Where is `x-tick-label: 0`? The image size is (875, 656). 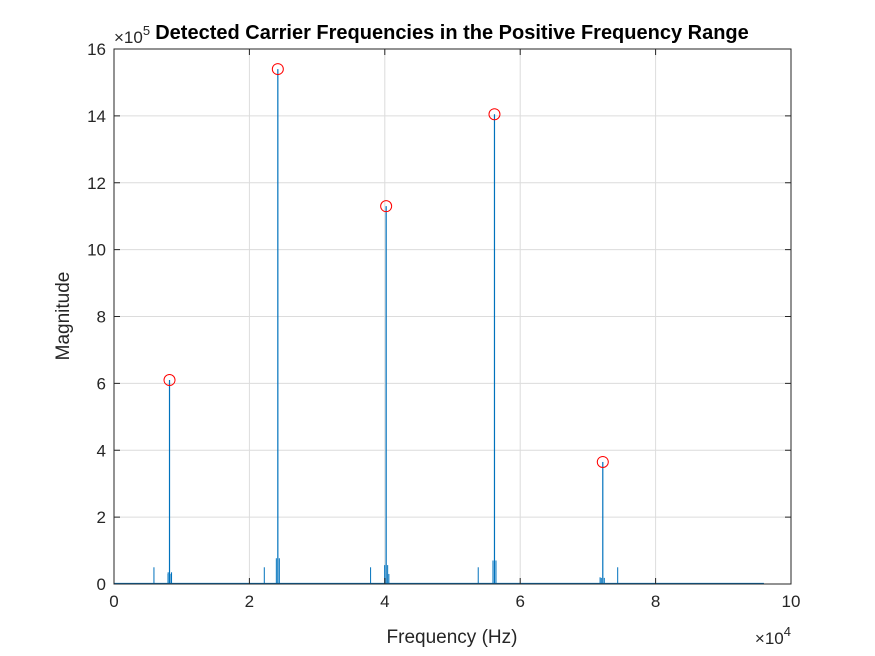 x-tick-label: 0 is located at coordinates (113, 601).